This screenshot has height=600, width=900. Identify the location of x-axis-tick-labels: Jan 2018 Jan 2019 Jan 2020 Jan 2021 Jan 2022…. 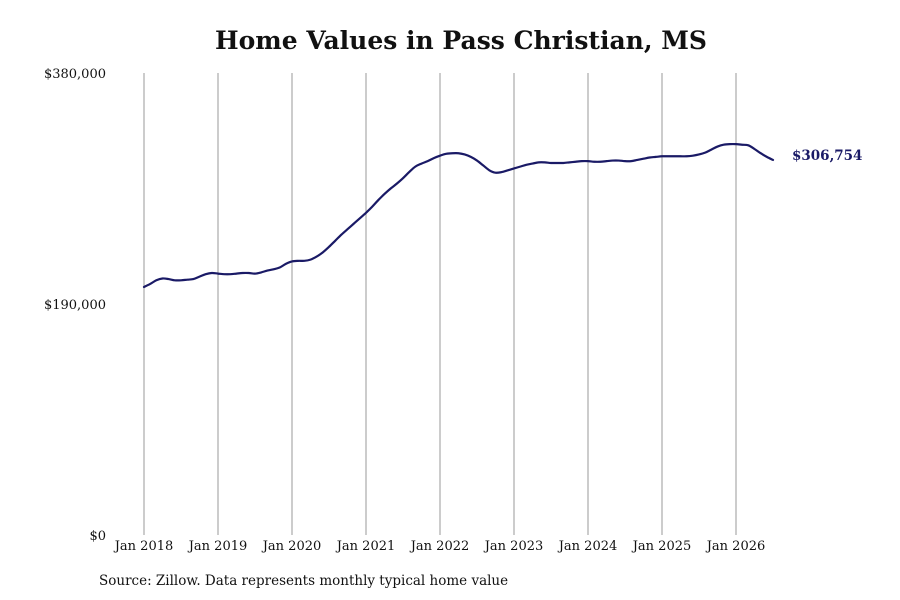
(439, 546).